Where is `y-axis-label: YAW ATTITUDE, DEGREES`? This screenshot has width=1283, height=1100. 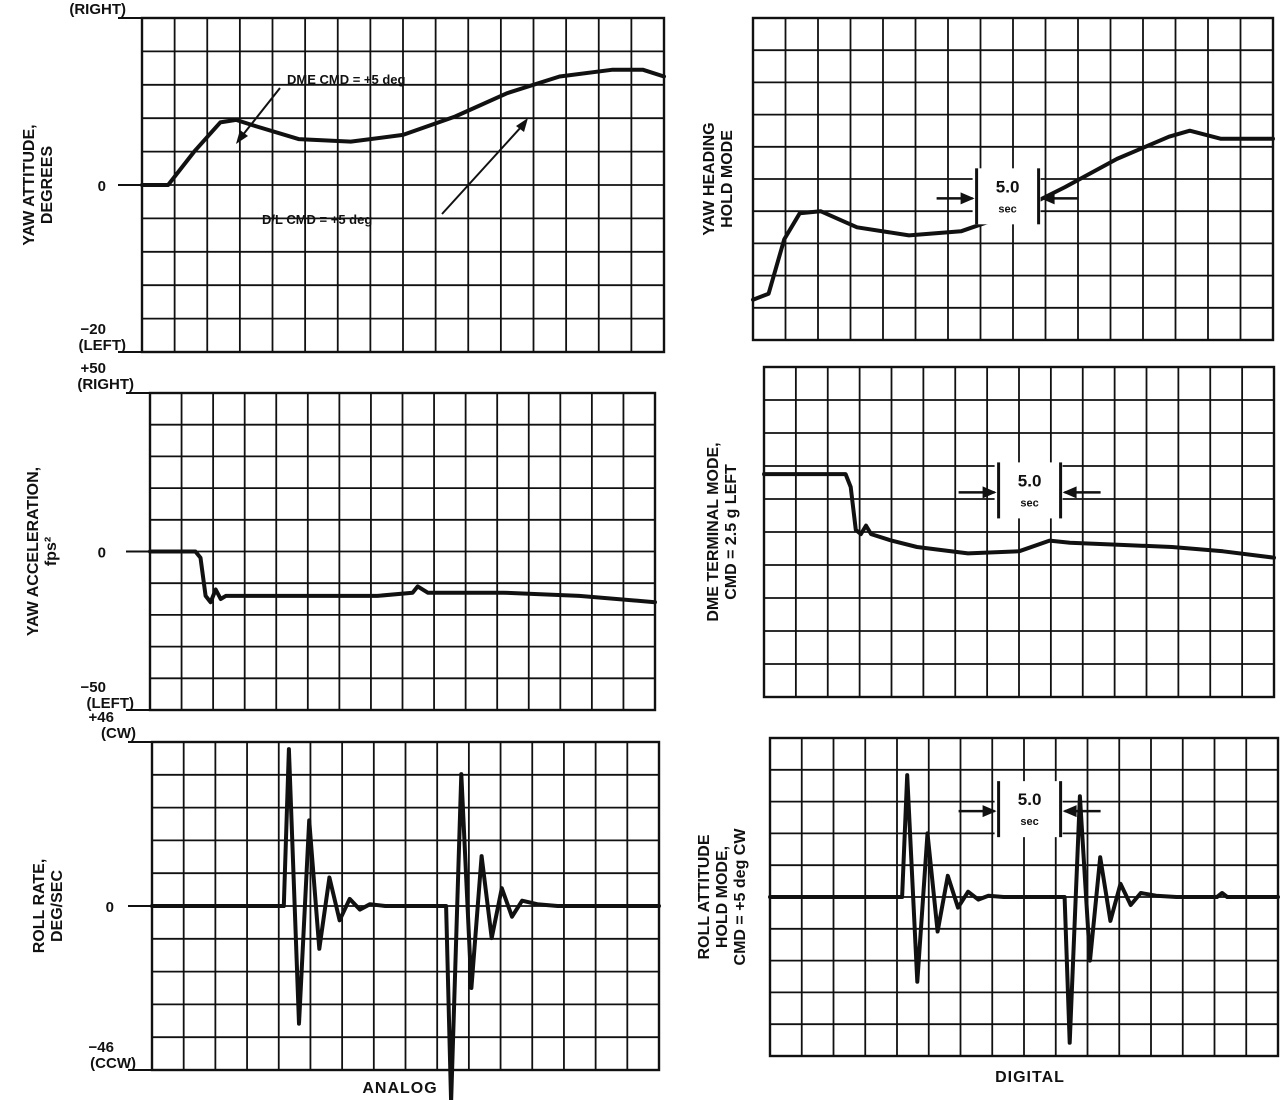 y-axis-label: YAW ATTITUDE, DEGREES is located at coordinates (38, 184).